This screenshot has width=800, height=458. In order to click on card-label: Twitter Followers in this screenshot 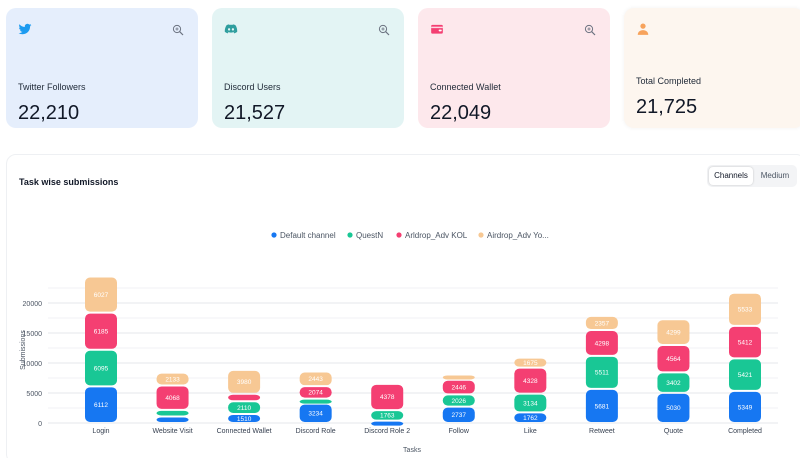, I will do `click(52, 87)`.